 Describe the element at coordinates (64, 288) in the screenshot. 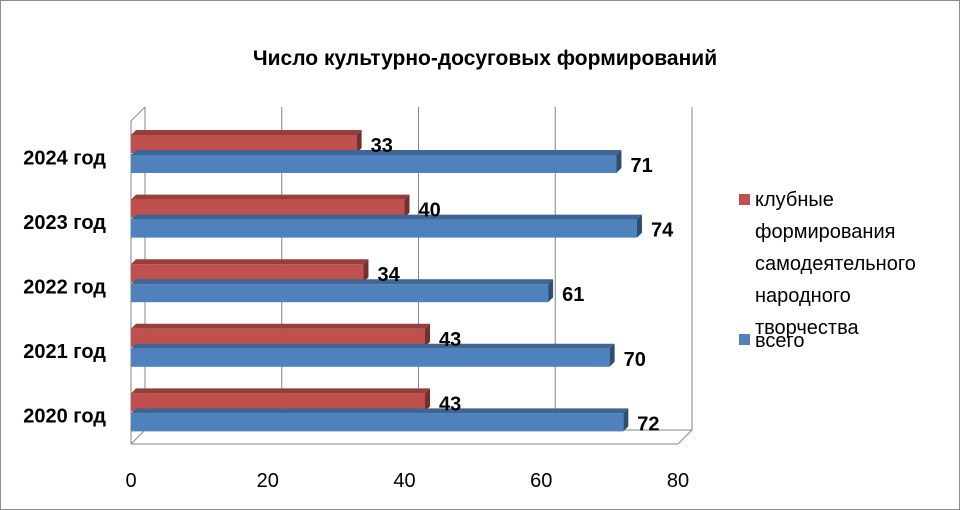

I see `category-label: 2022 год` at that location.